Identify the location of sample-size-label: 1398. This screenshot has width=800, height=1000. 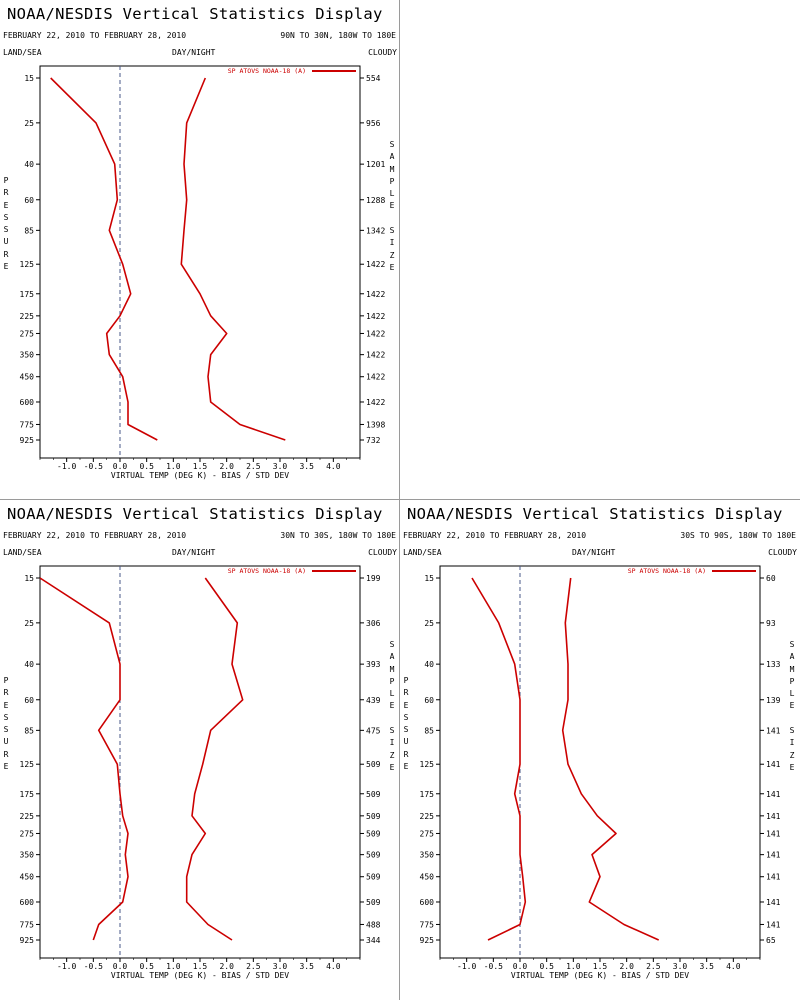
(375, 424).